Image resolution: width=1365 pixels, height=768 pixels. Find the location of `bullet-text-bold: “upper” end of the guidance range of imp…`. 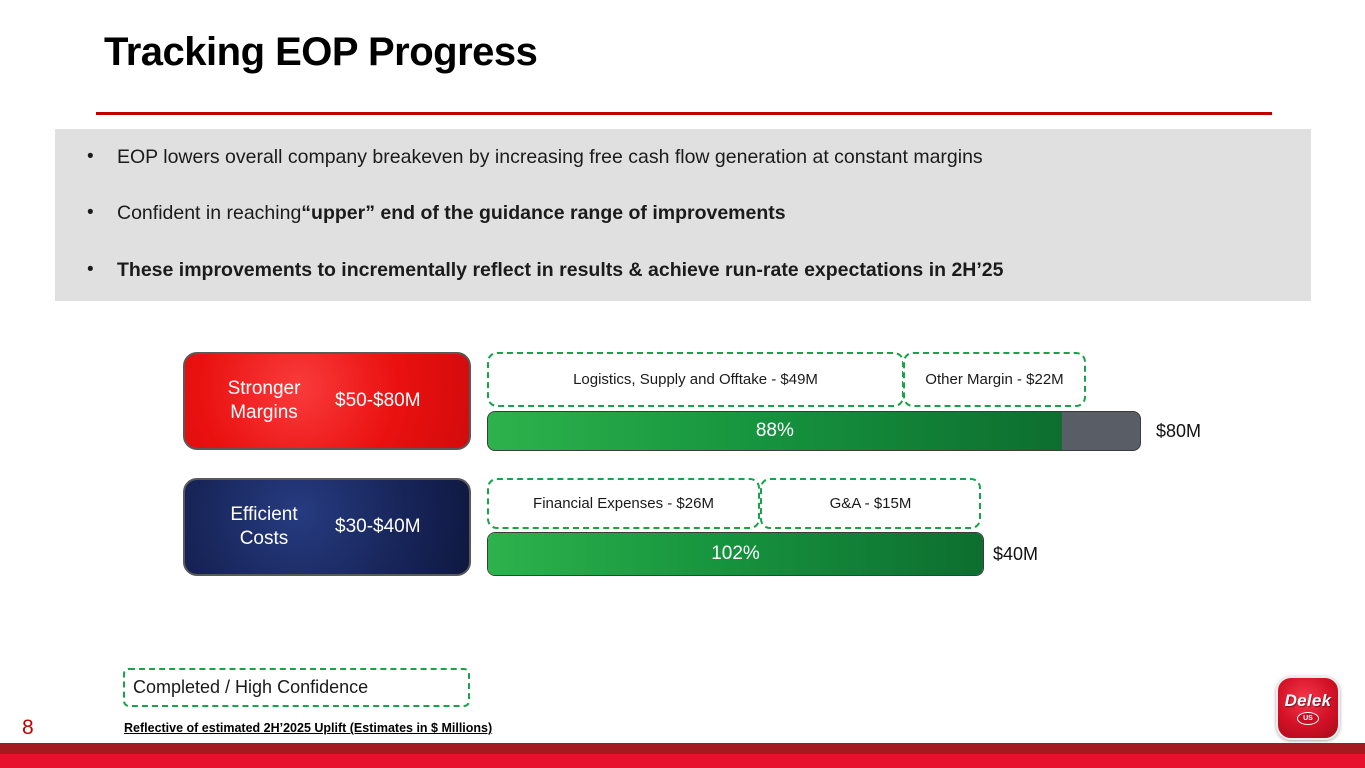

bullet-text-bold: “upper” end of the guidance range of imp… is located at coordinates (543, 213).